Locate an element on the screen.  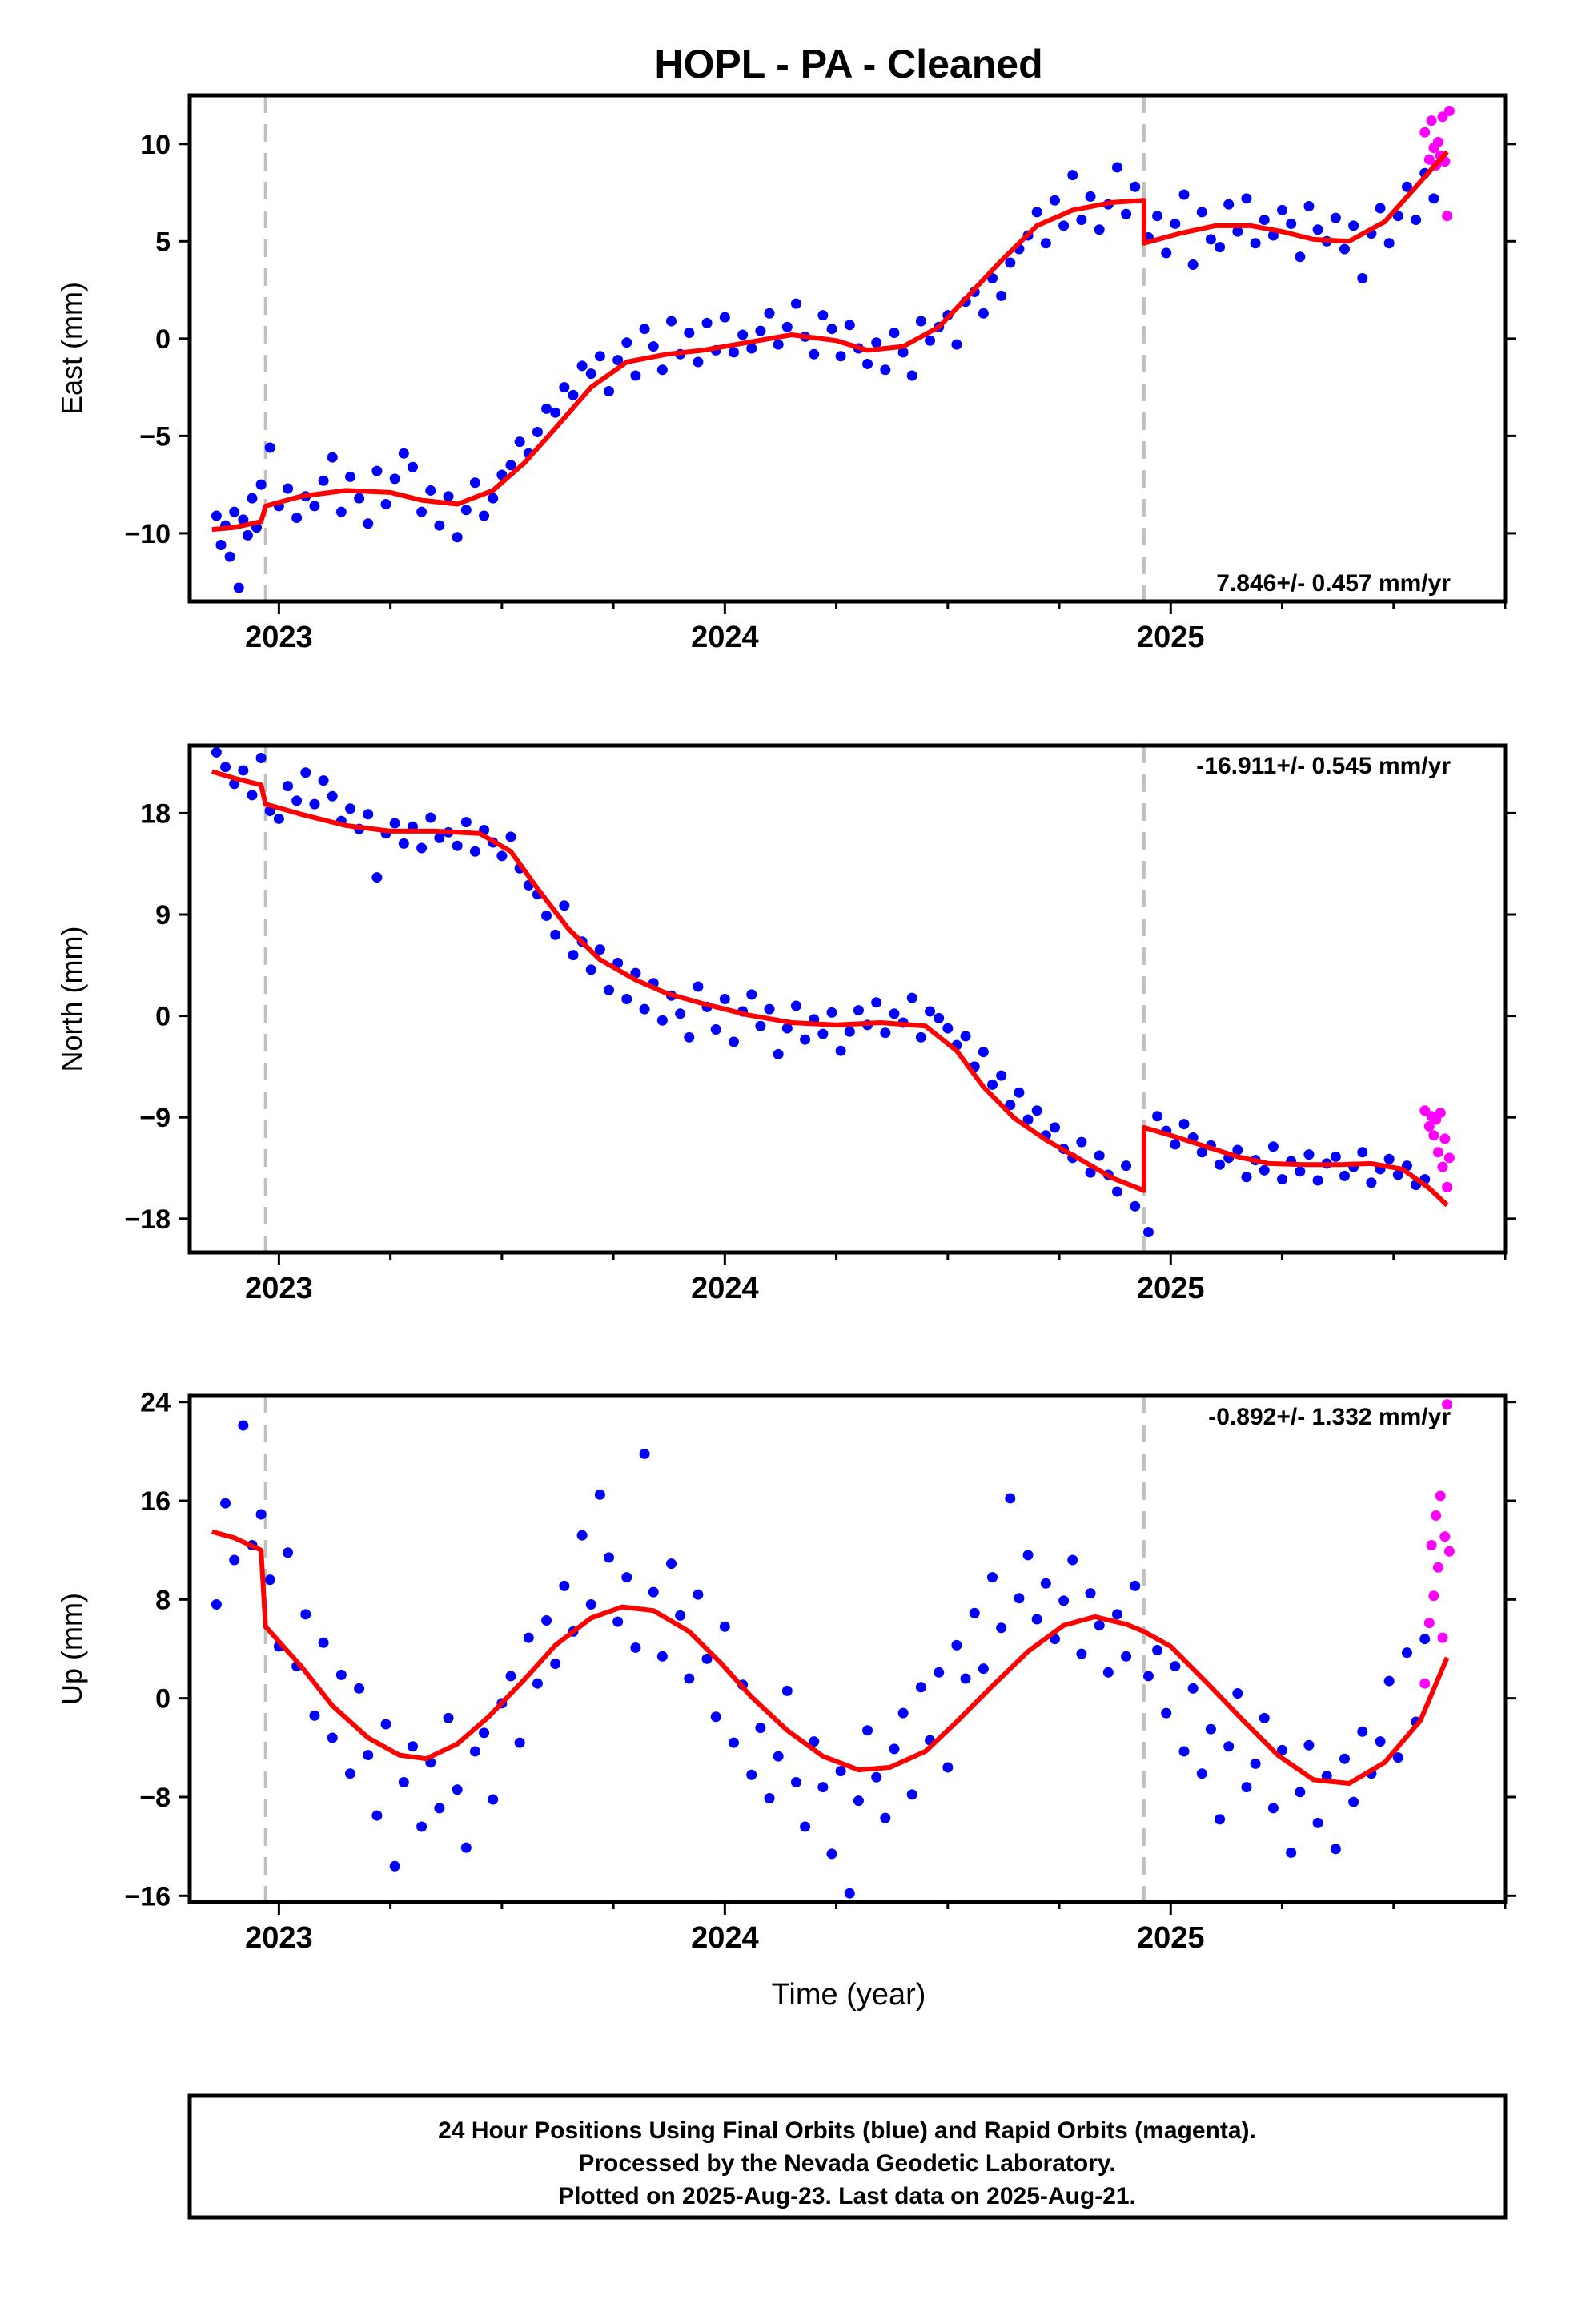
up-rate-label: -0.892+/- 1.332 mm/yr is located at coordinates (1329, 1417).